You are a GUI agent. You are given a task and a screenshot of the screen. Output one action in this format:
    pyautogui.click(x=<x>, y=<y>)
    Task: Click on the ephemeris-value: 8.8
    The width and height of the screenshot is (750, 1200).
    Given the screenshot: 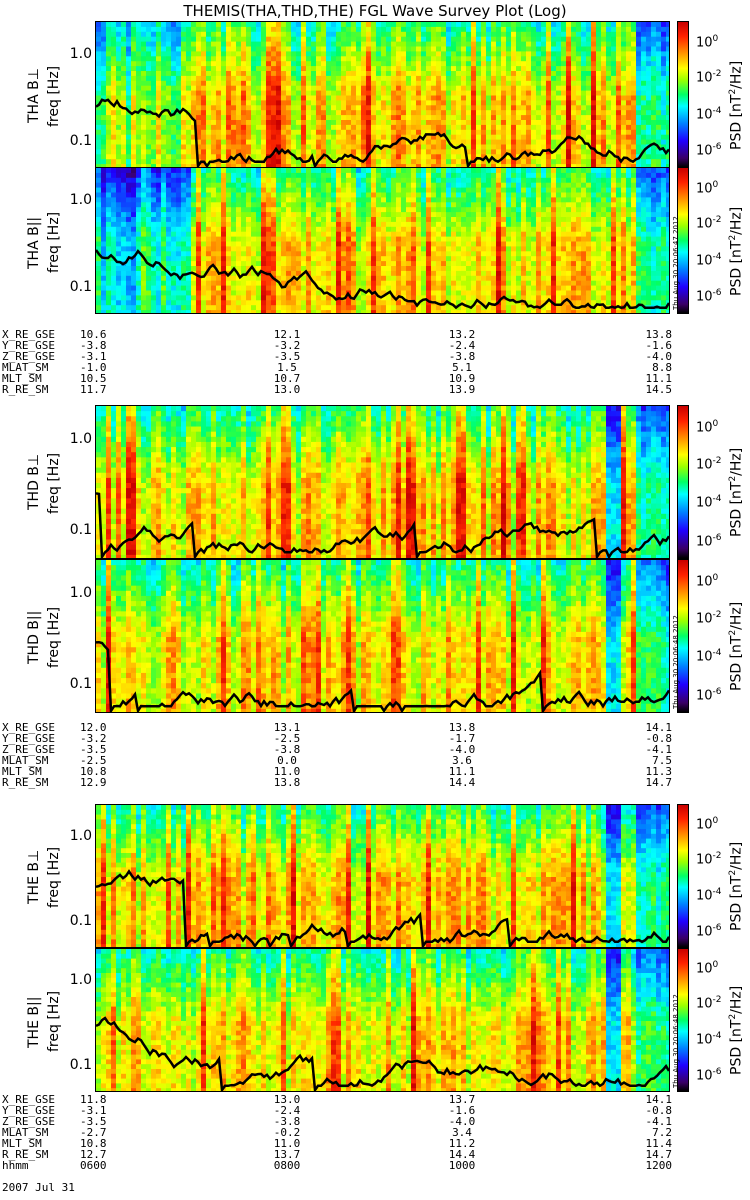 What is the action you would take?
    pyautogui.click(x=642, y=367)
    